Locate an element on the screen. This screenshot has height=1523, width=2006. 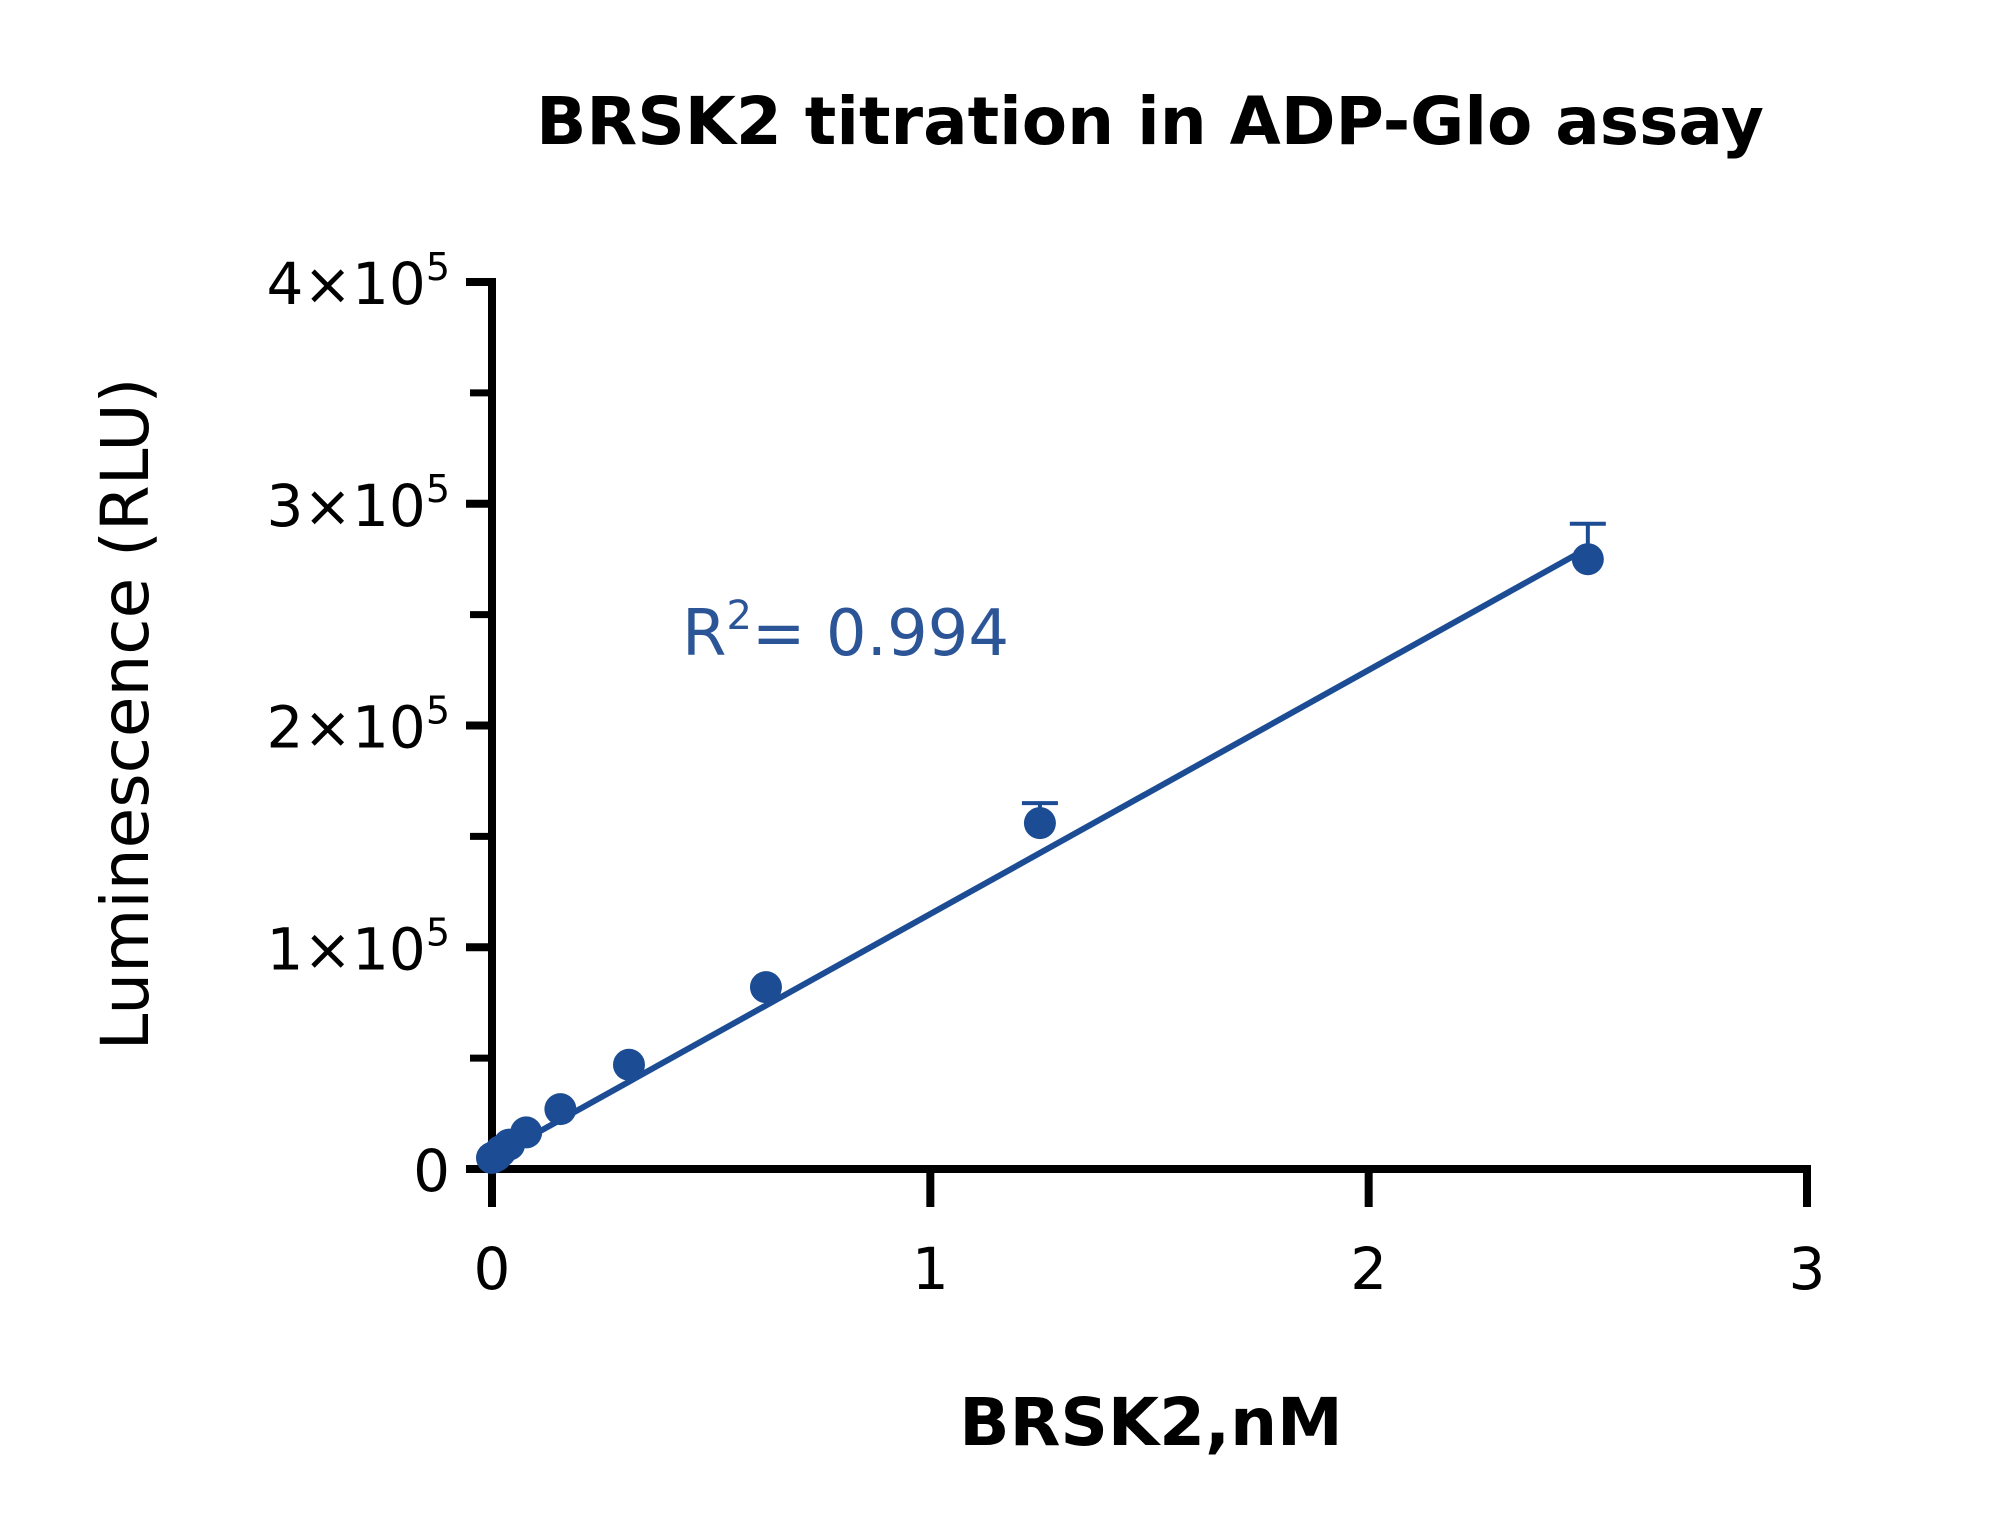
y-tick-label: 2×10⁵ is located at coordinates (359, 725).